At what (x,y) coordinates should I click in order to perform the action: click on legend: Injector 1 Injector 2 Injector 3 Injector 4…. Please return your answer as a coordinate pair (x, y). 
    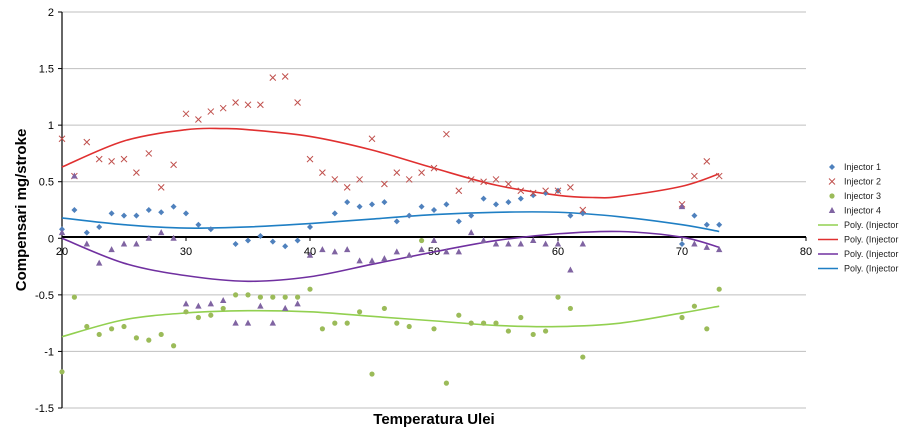
    Looking at the image, I should click on (859, 218).